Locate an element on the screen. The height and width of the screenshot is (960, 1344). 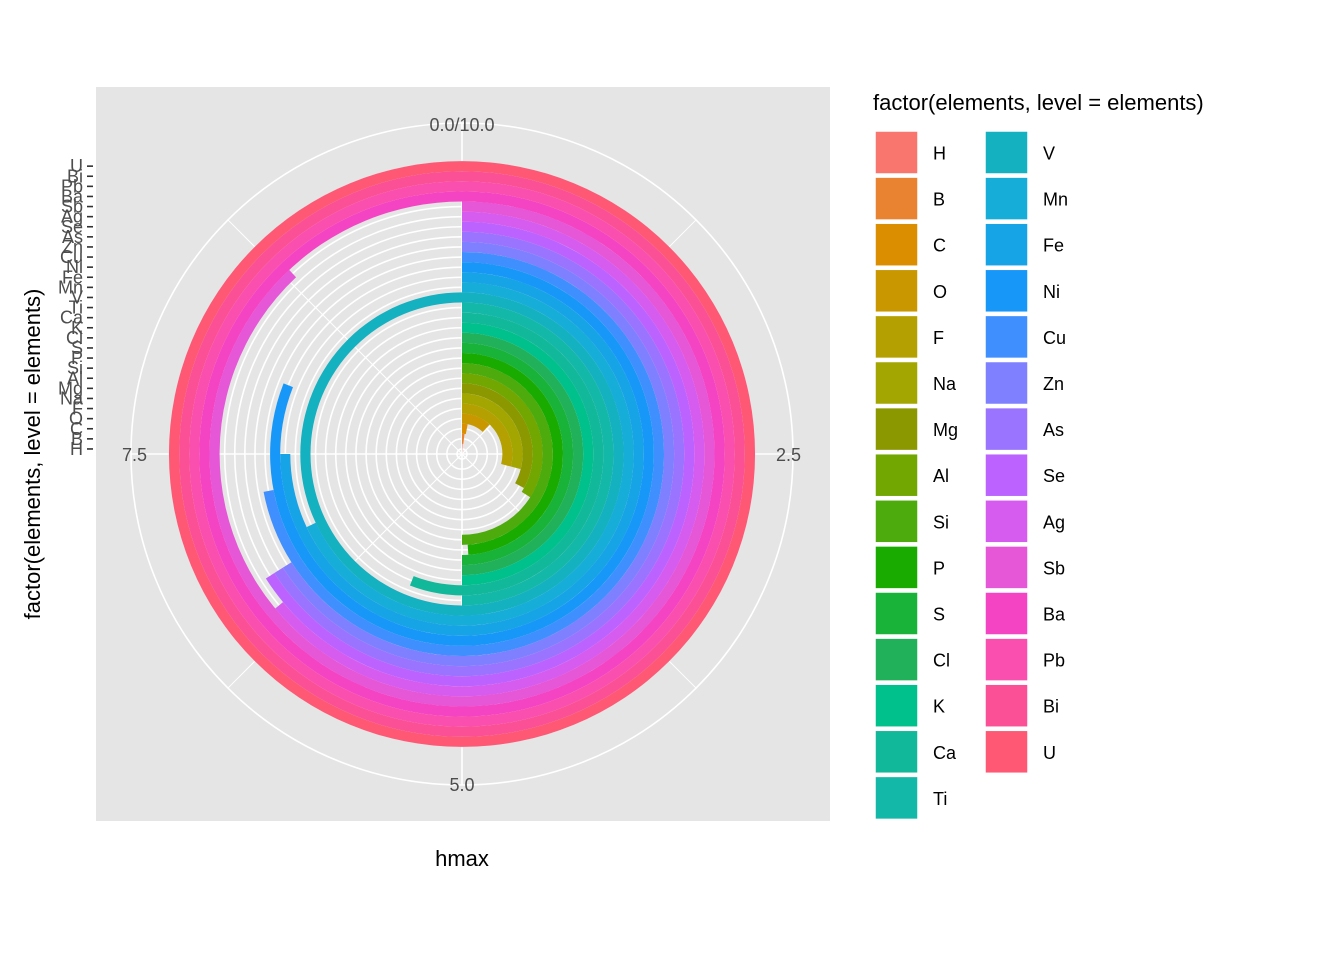
legend-label: Ca is located at coordinates (945, 753).